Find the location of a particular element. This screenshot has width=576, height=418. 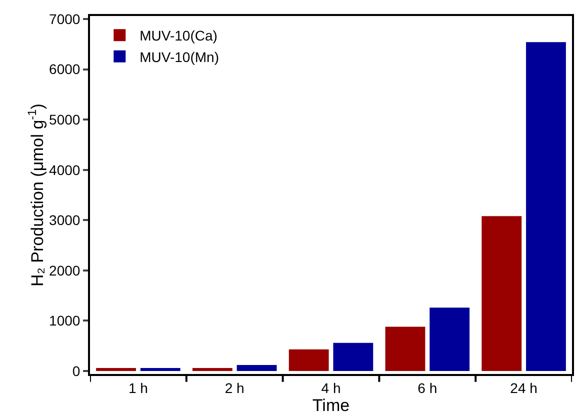

y-tick-label: 0 is located at coordinates (76, 370).